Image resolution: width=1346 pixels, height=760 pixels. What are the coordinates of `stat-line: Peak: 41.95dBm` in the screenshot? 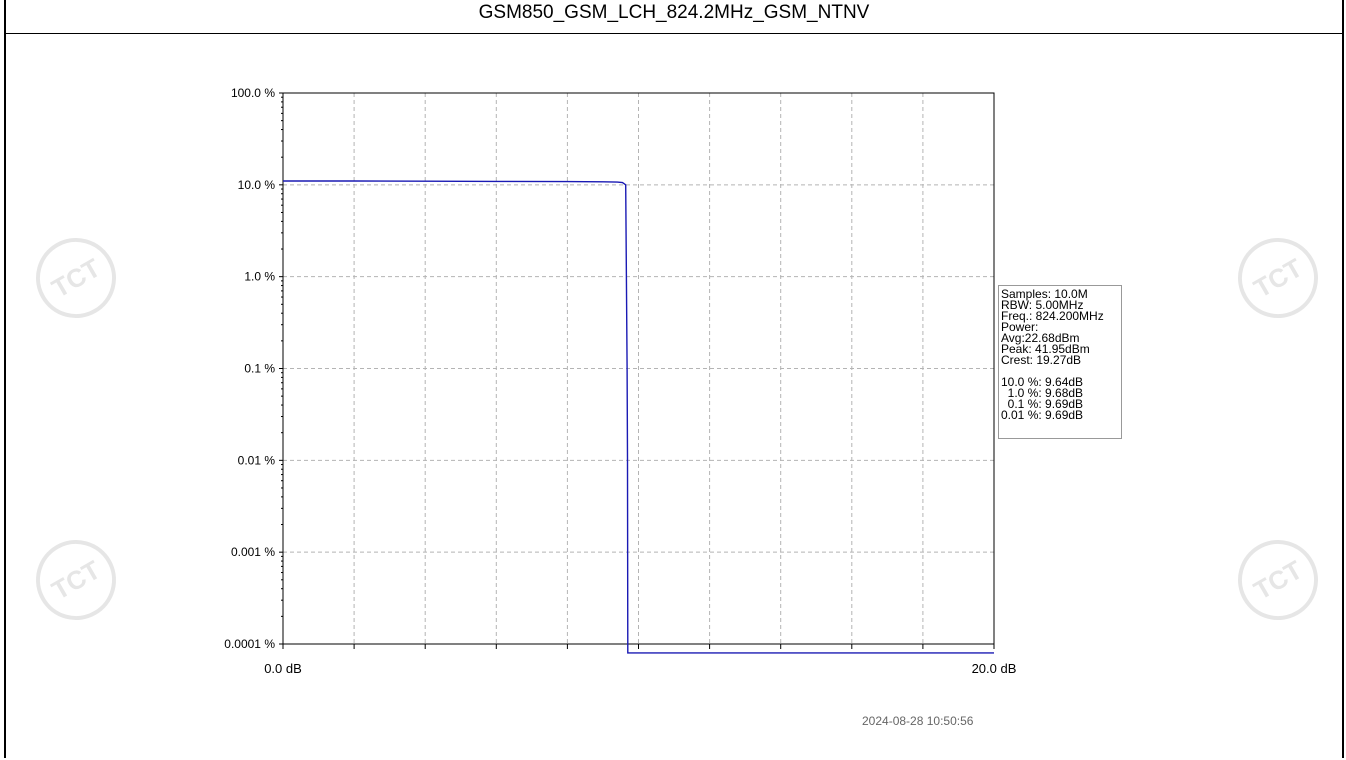 It's located at (1045, 349).